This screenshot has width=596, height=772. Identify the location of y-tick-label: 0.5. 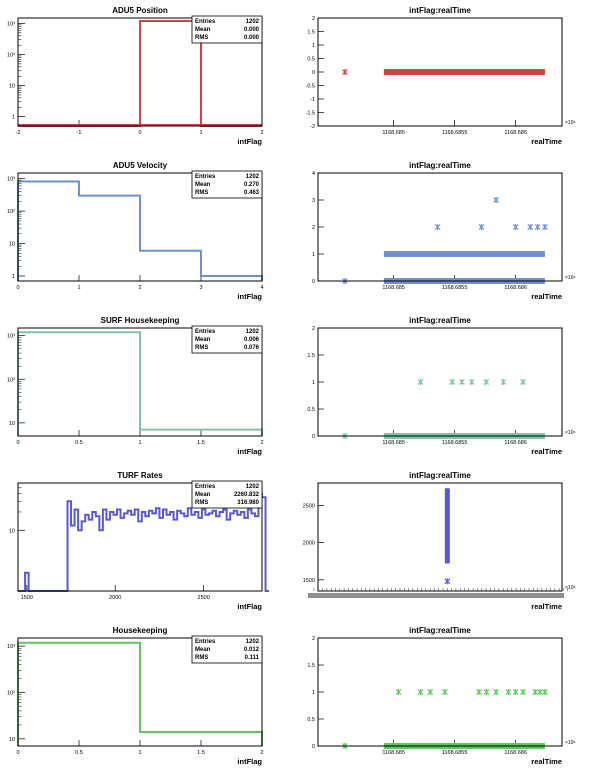
(311, 720).